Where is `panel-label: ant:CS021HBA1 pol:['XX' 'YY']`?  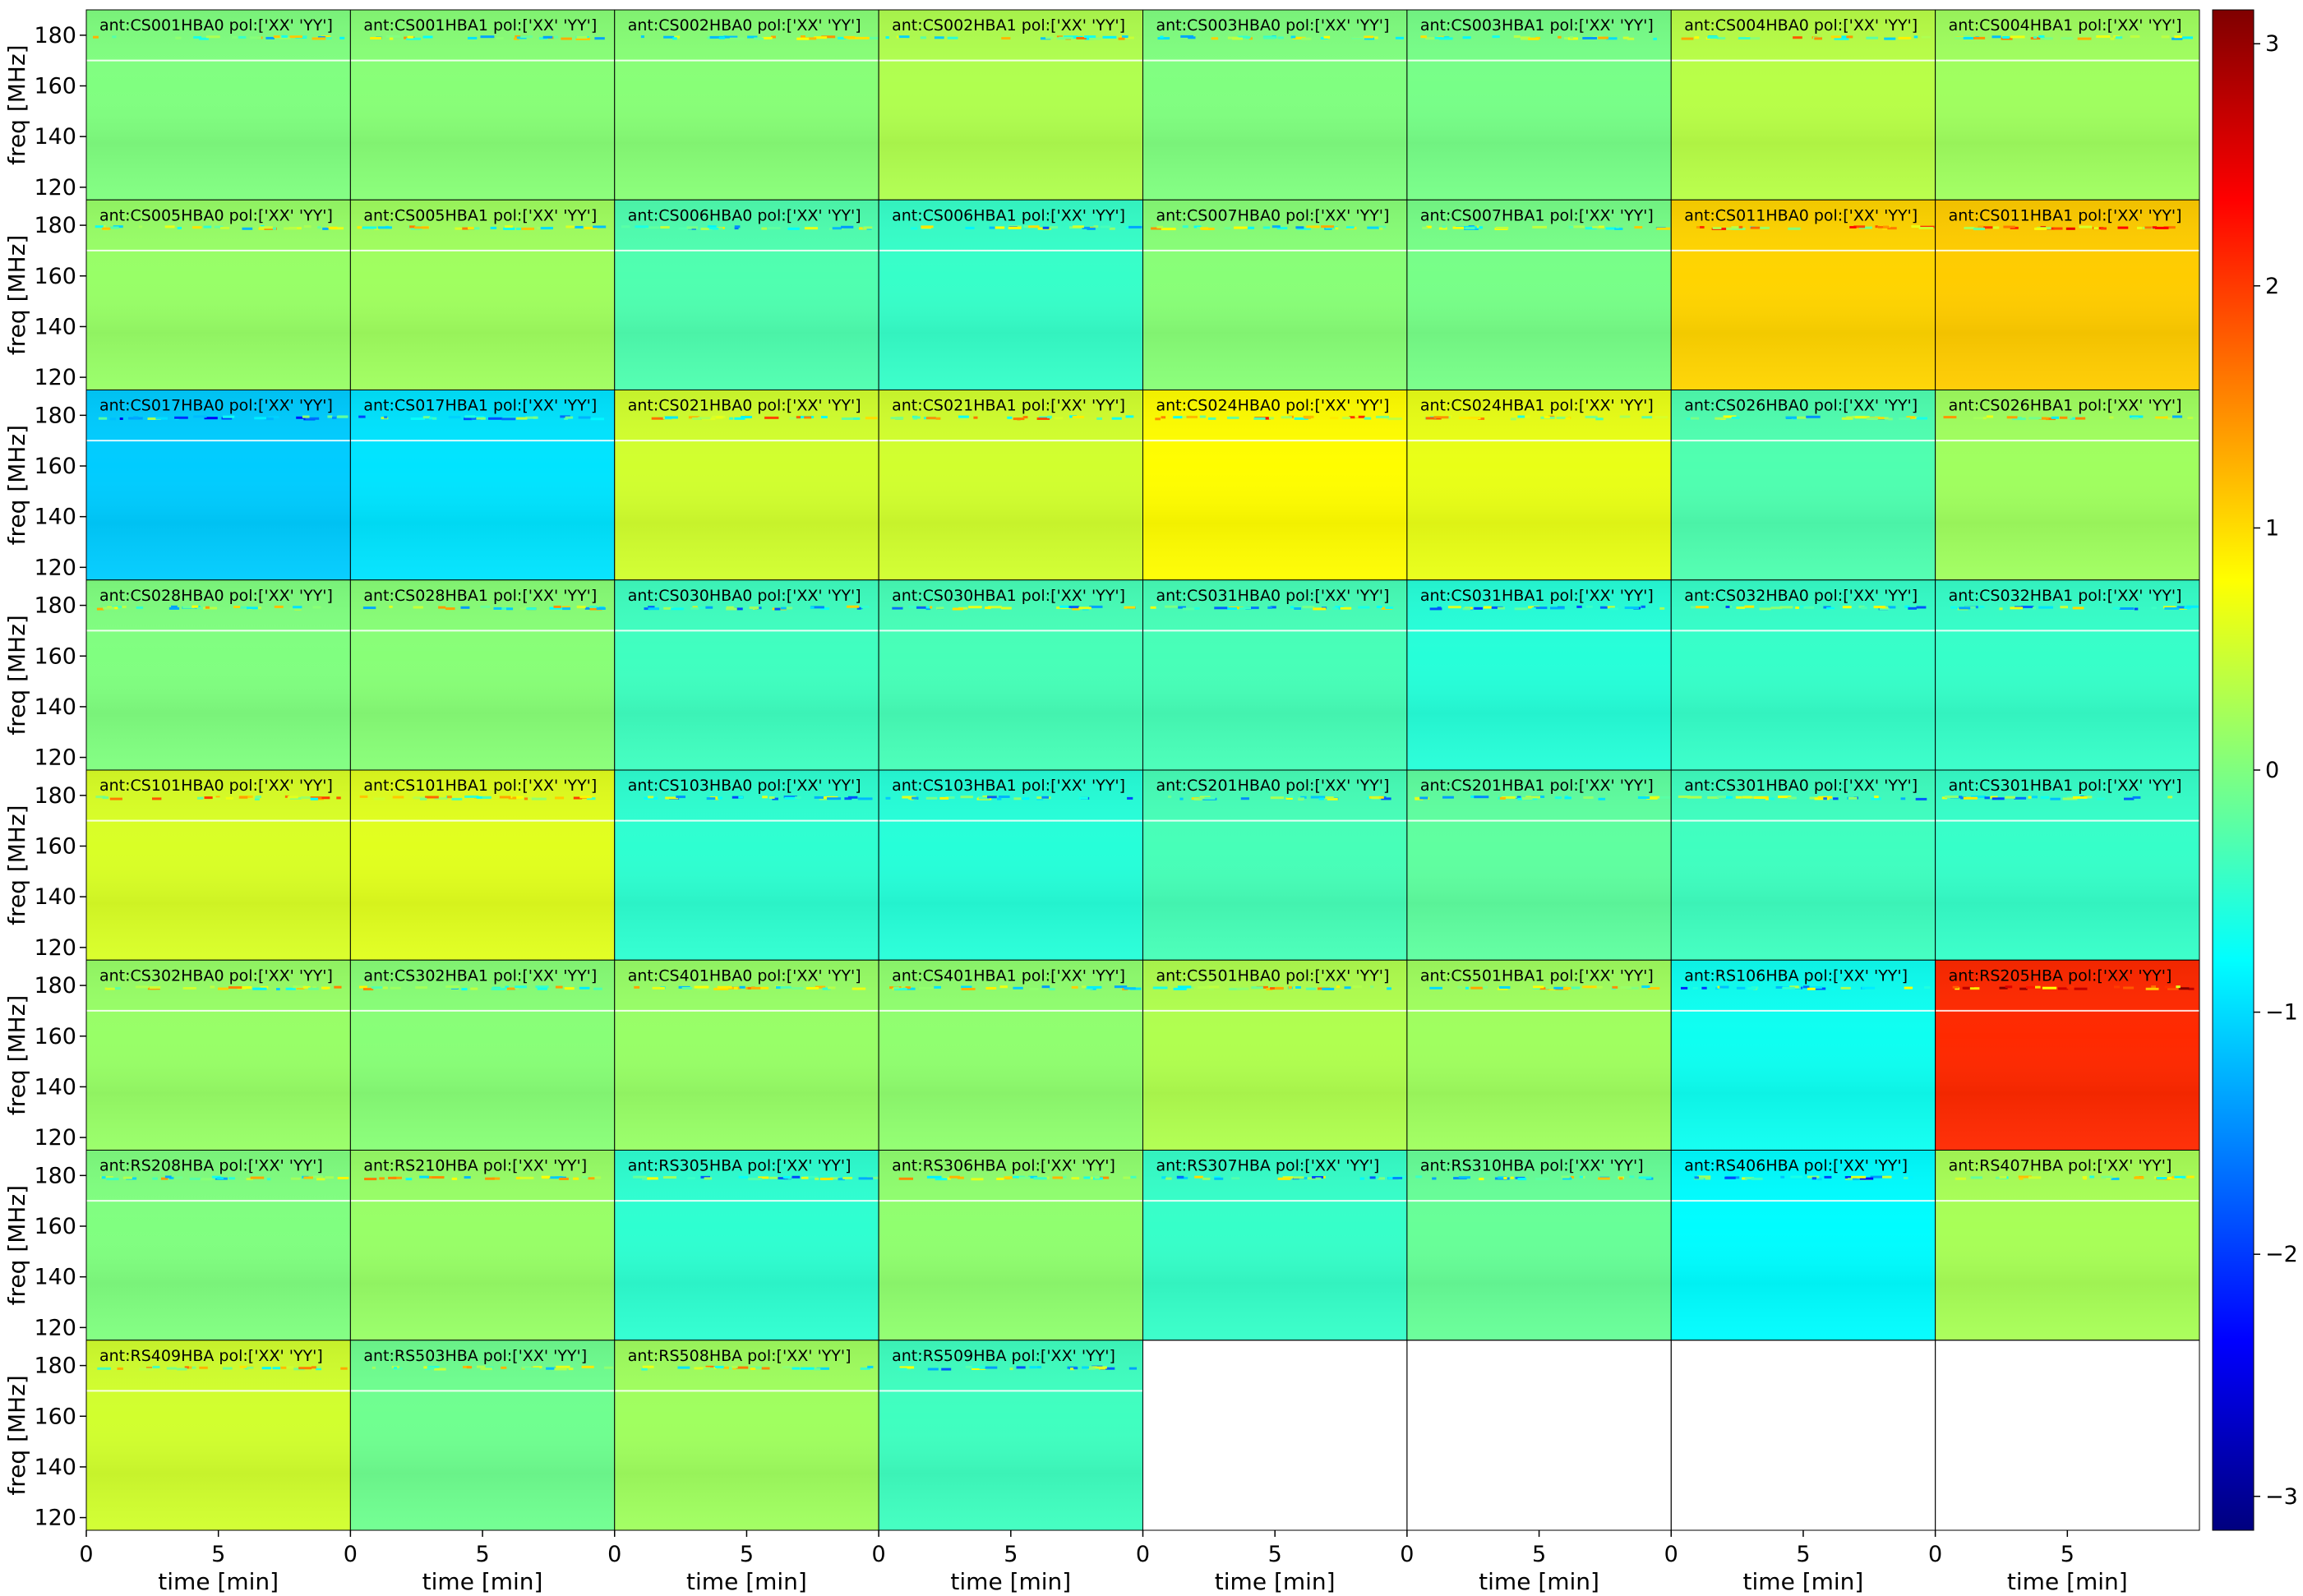
panel-label: ant:CS021HBA1 pol:['XX' 'YY'] is located at coordinates (1009, 406).